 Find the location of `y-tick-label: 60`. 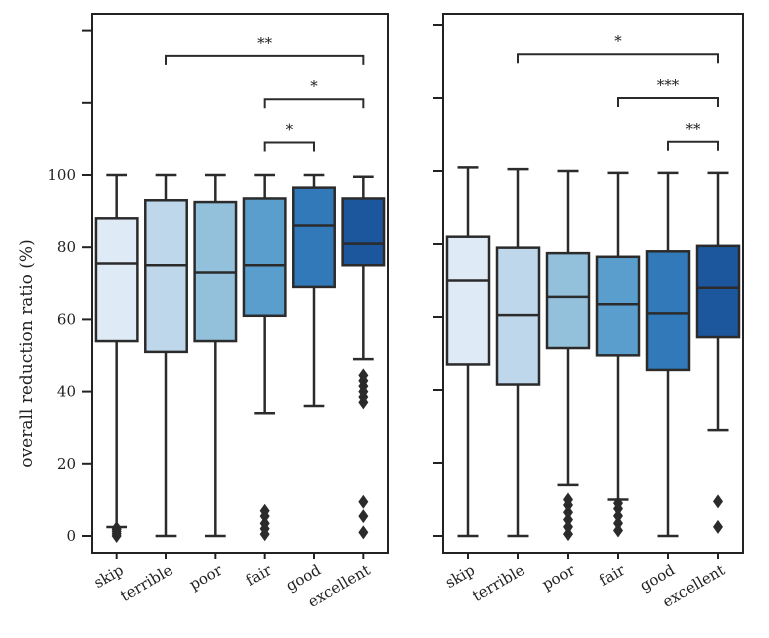

y-tick-label: 60 is located at coordinates (66, 319).